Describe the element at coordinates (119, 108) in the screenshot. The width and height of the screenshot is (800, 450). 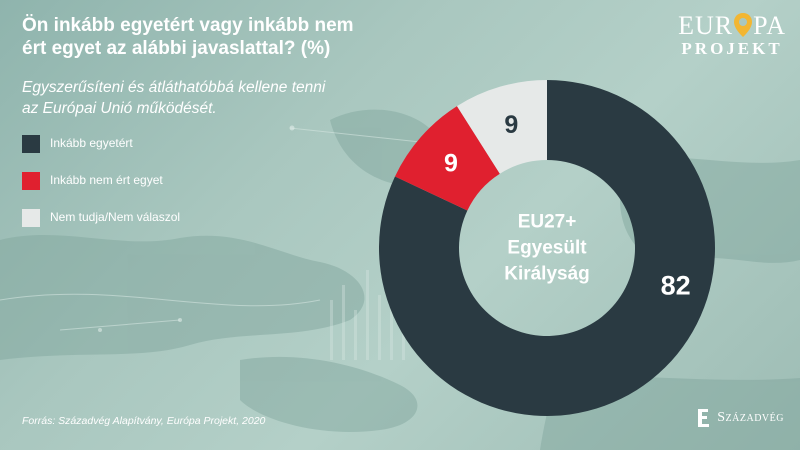
I see `chart-subtitle-line-2: az Európai Unió működését.` at that location.